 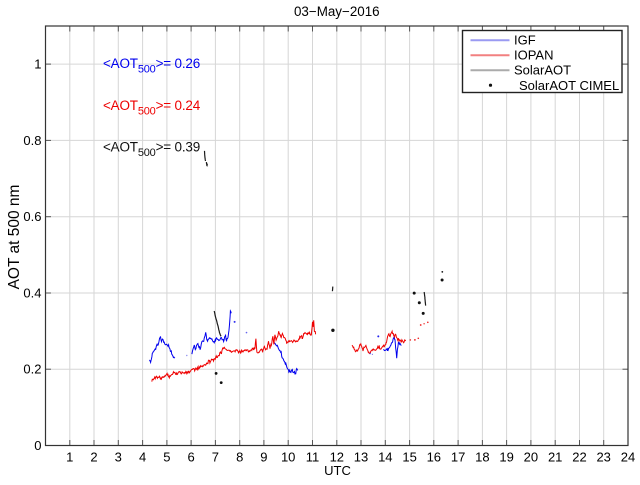 What do you see at coordinates (534, 55) in the screenshot?
I see `svg-text: IOPAN` at bounding box center [534, 55].